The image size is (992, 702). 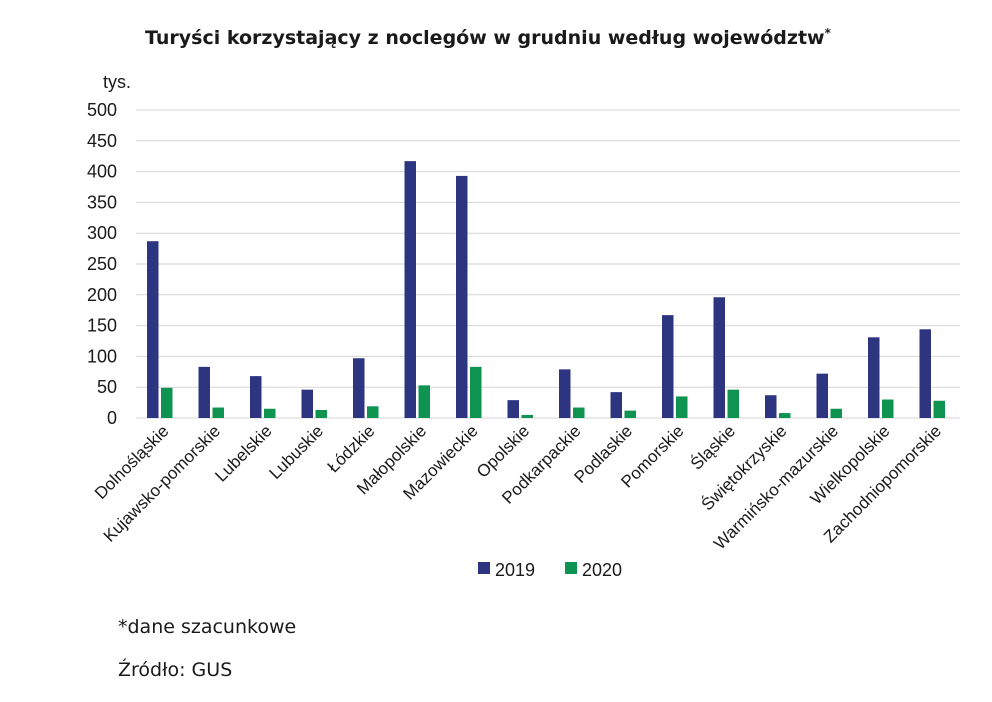 I want to click on y-tick-label: 0, so click(x=112, y=418).